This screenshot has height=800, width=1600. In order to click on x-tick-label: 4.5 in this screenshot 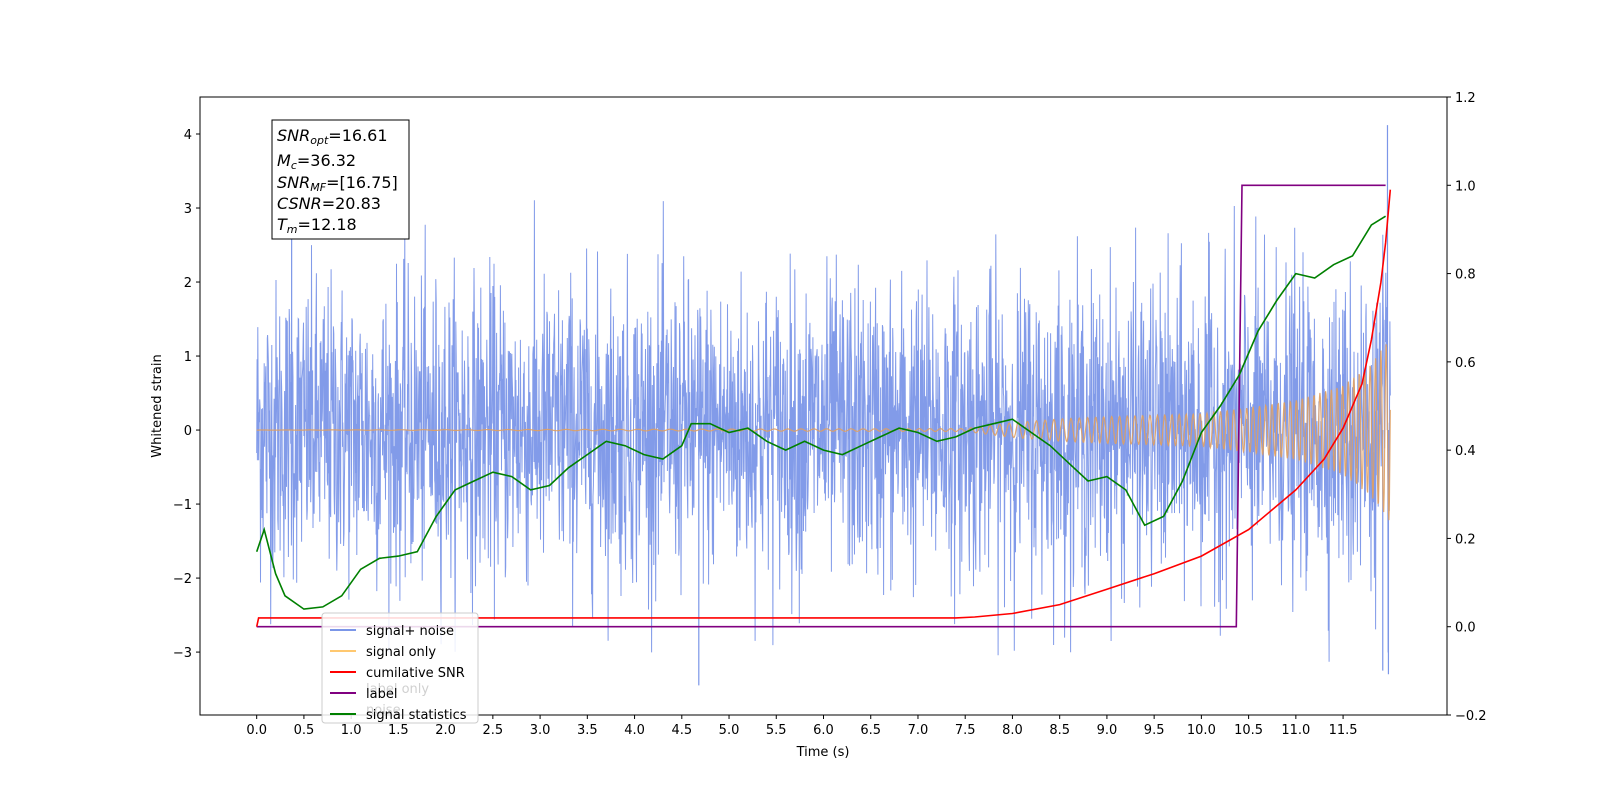, I will do `click(681, 730)`.